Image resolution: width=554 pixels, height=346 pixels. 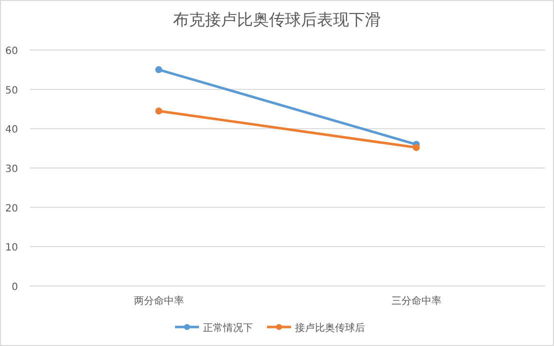 I want to click on y-tick-label: 20, so click(x=11, y=208).